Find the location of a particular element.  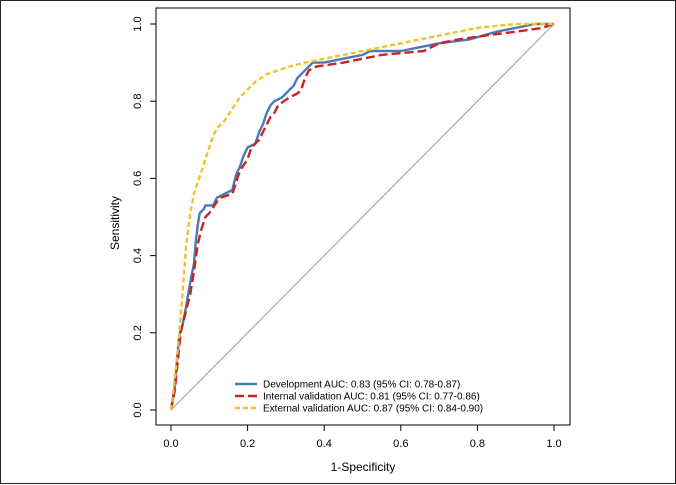

x-tick-label: 1.0 is located at coordinates (553, 444).